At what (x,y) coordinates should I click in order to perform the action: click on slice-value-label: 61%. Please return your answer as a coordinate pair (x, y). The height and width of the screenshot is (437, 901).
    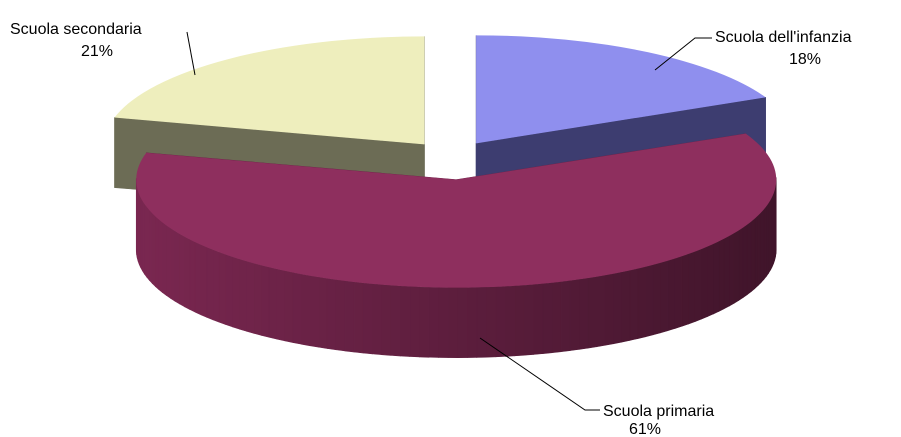
    Looking at the image, I should click on (645, 429).